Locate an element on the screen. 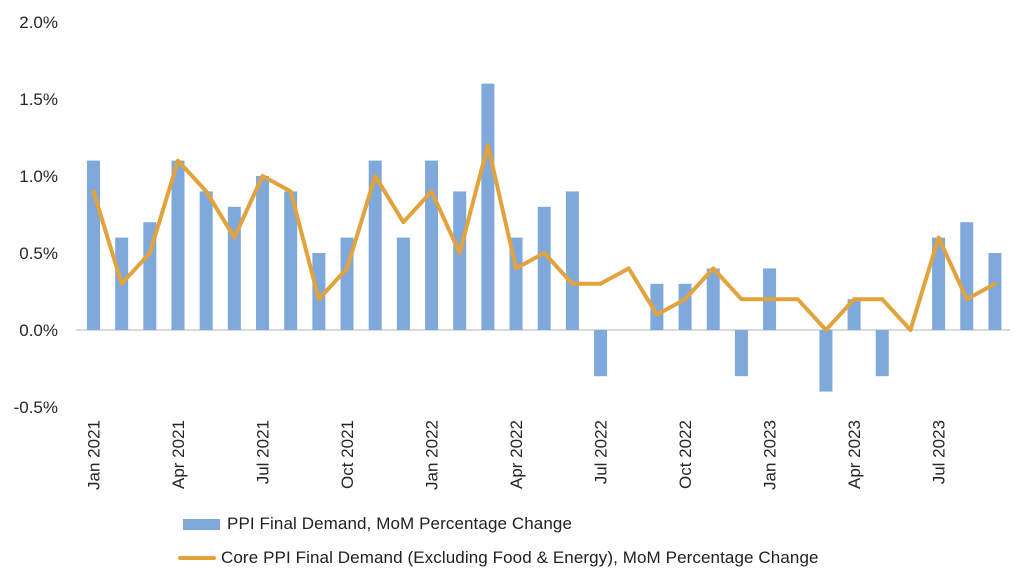  bar-jan-2022 is located at coordinates (432, 245).